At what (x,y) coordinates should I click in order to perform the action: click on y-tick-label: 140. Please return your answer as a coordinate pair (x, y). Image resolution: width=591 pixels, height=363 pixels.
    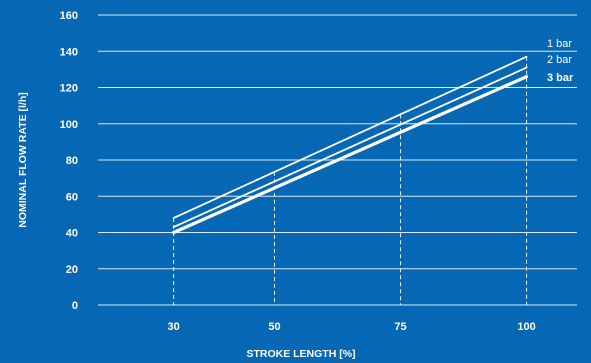
    Looking at the image, I should click on (69, 52).